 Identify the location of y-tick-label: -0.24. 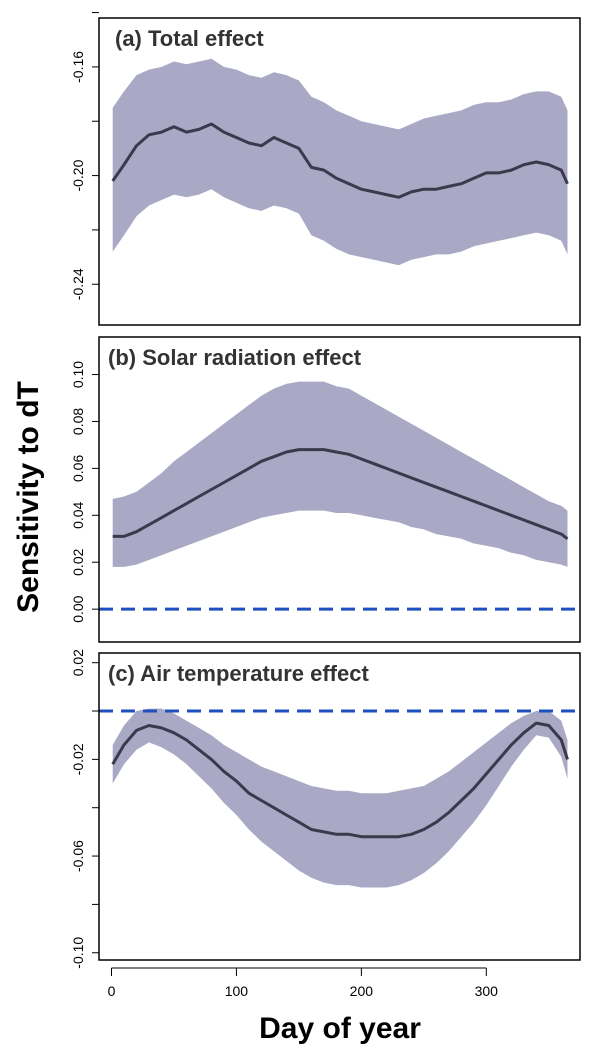
(78, 284).